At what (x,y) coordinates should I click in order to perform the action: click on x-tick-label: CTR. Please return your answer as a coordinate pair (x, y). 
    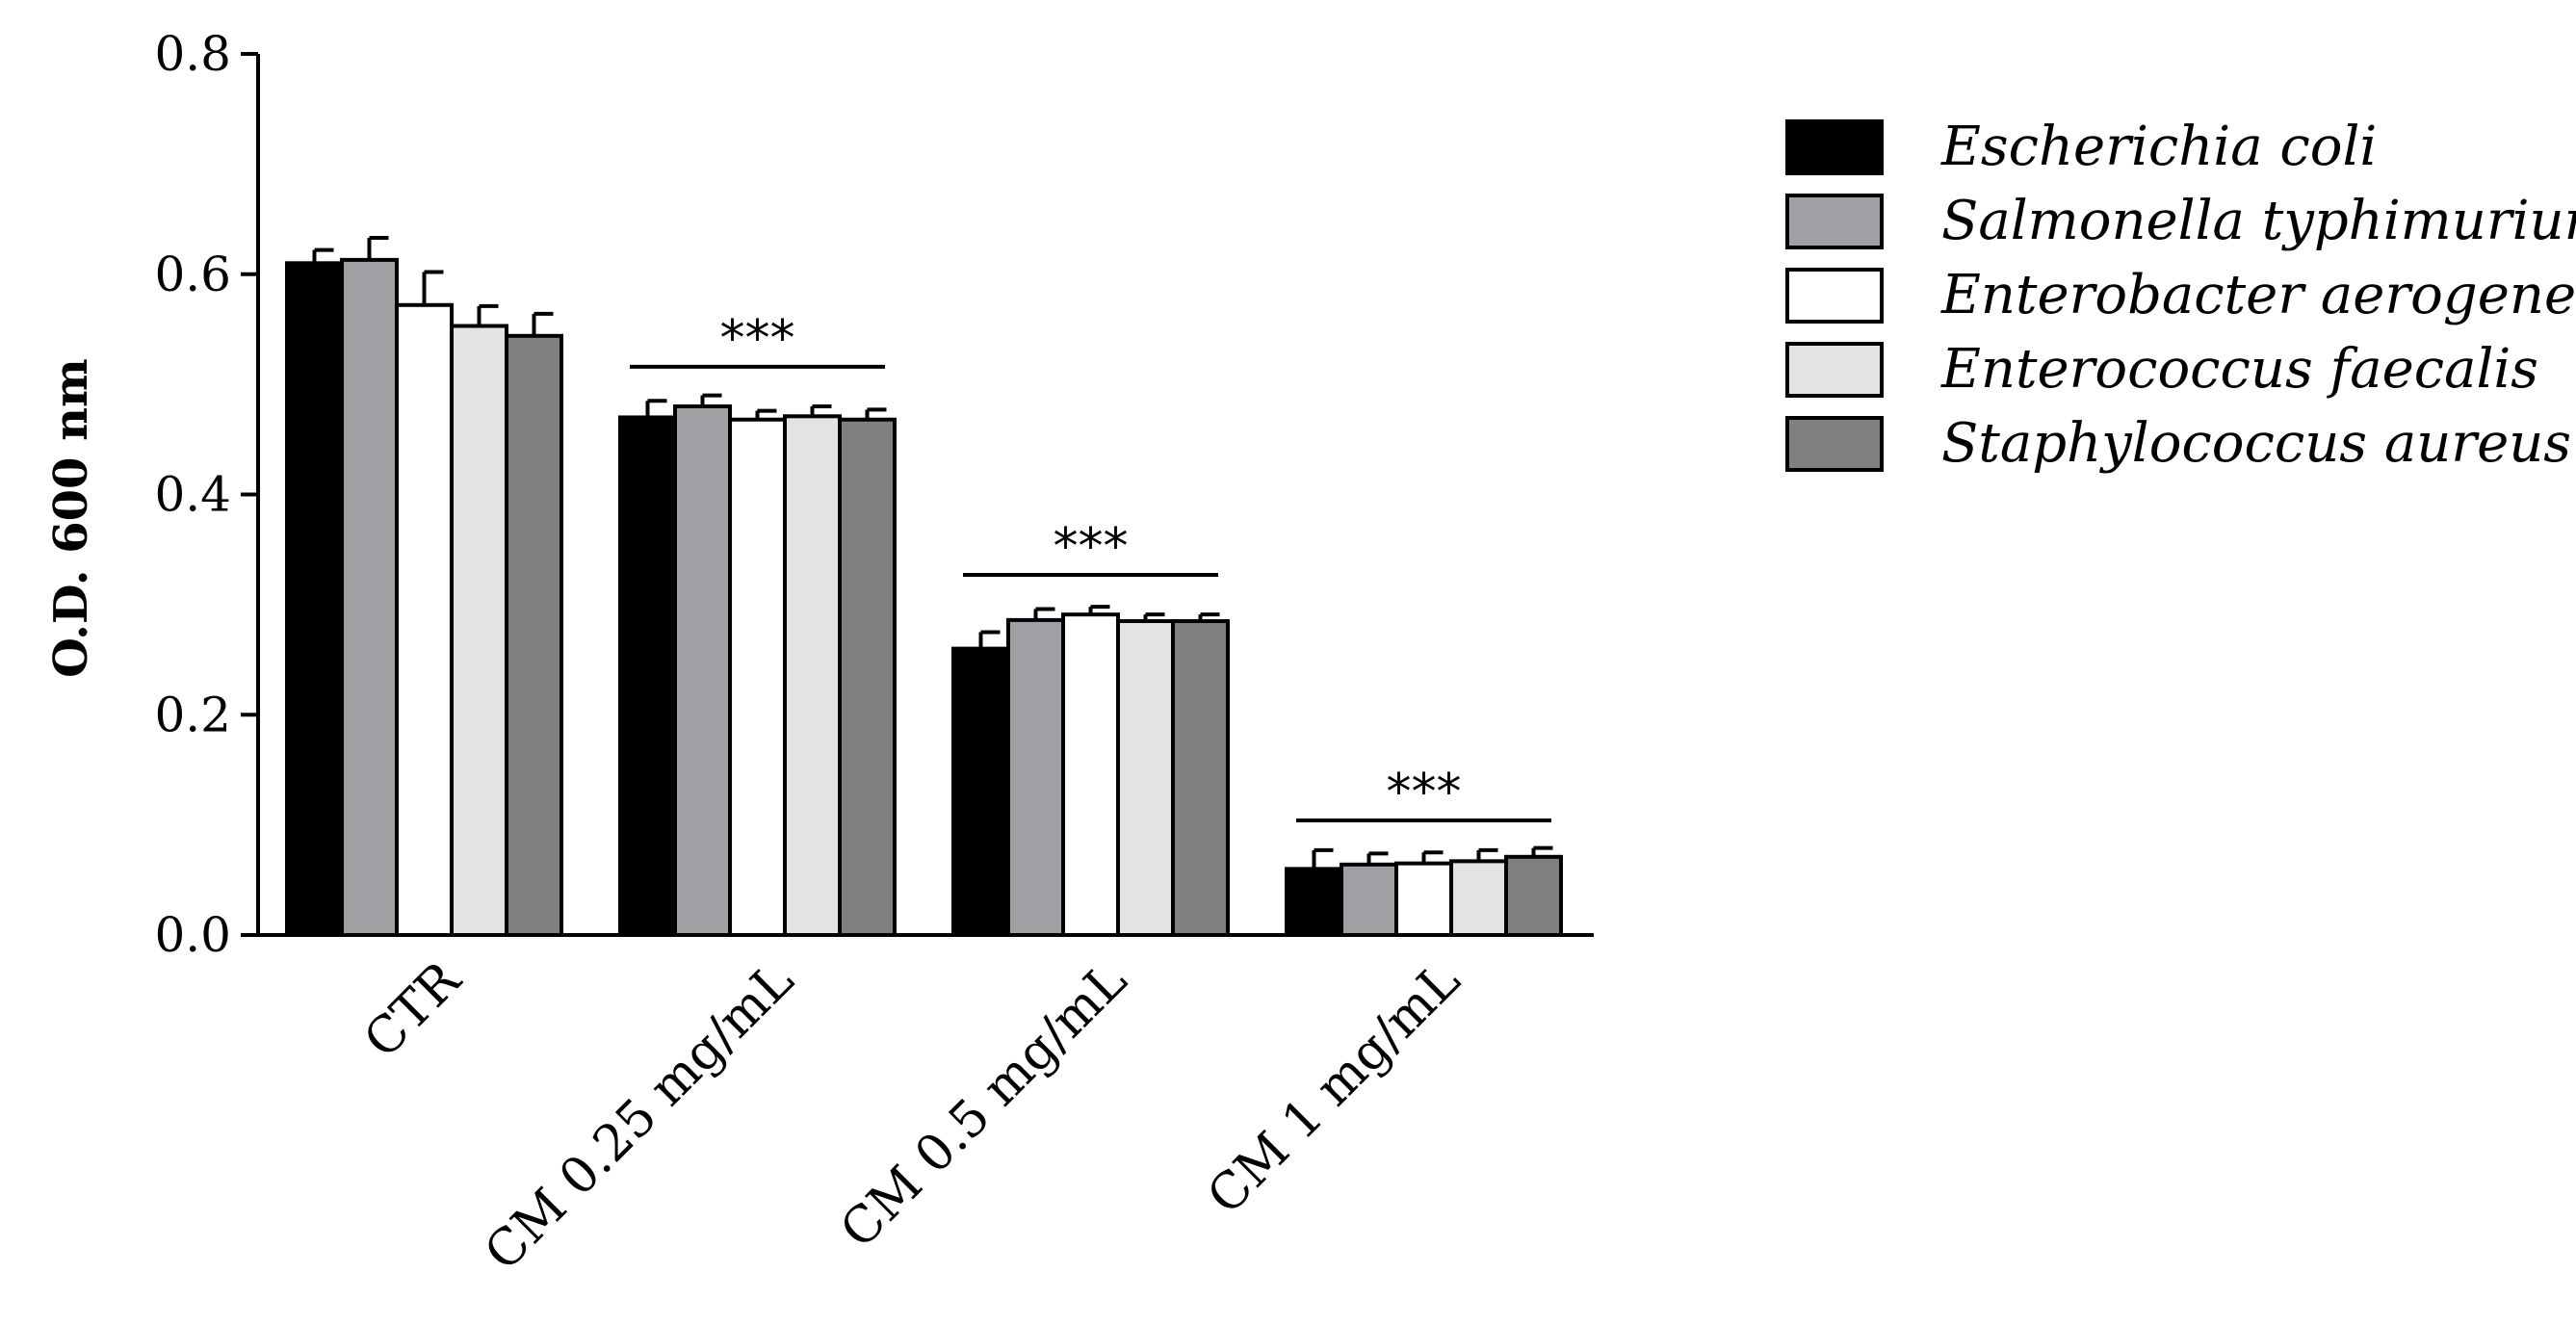
    Looking at the image, I should click on (413, 1009).